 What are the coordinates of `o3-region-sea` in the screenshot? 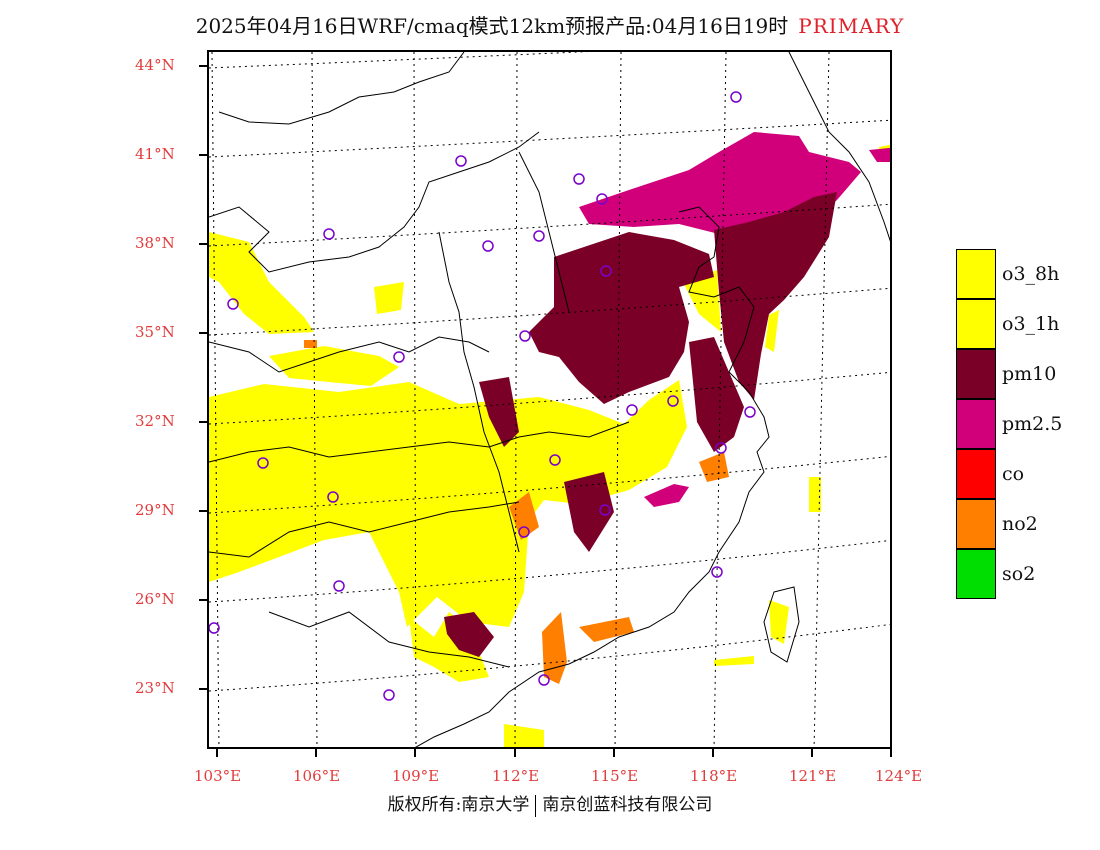 It's located at (815, 494).